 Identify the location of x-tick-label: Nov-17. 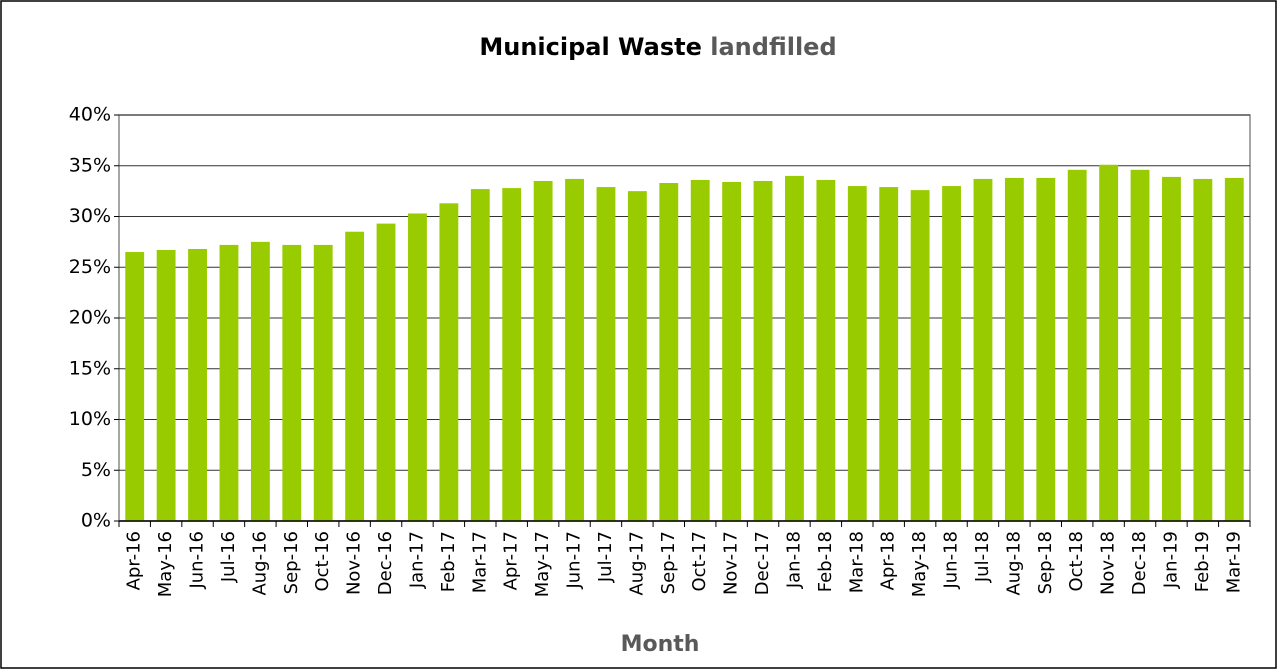
(731, 563).